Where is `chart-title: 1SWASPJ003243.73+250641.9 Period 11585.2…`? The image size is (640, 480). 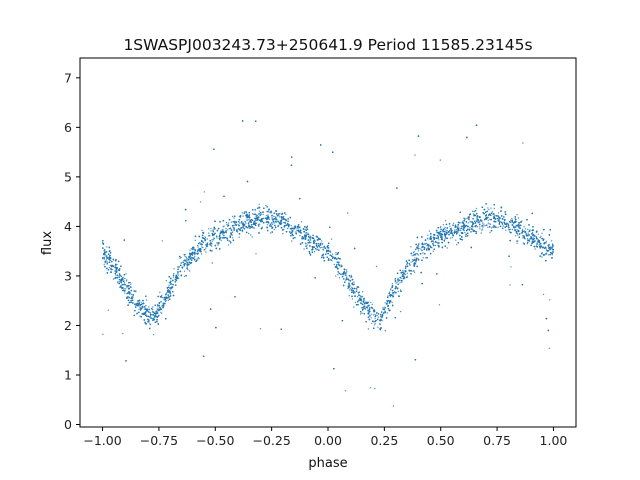 chart-title: 1SWASPJ003243.73+250641.9 Period 11585.2… is located at coordinates (327, 45).